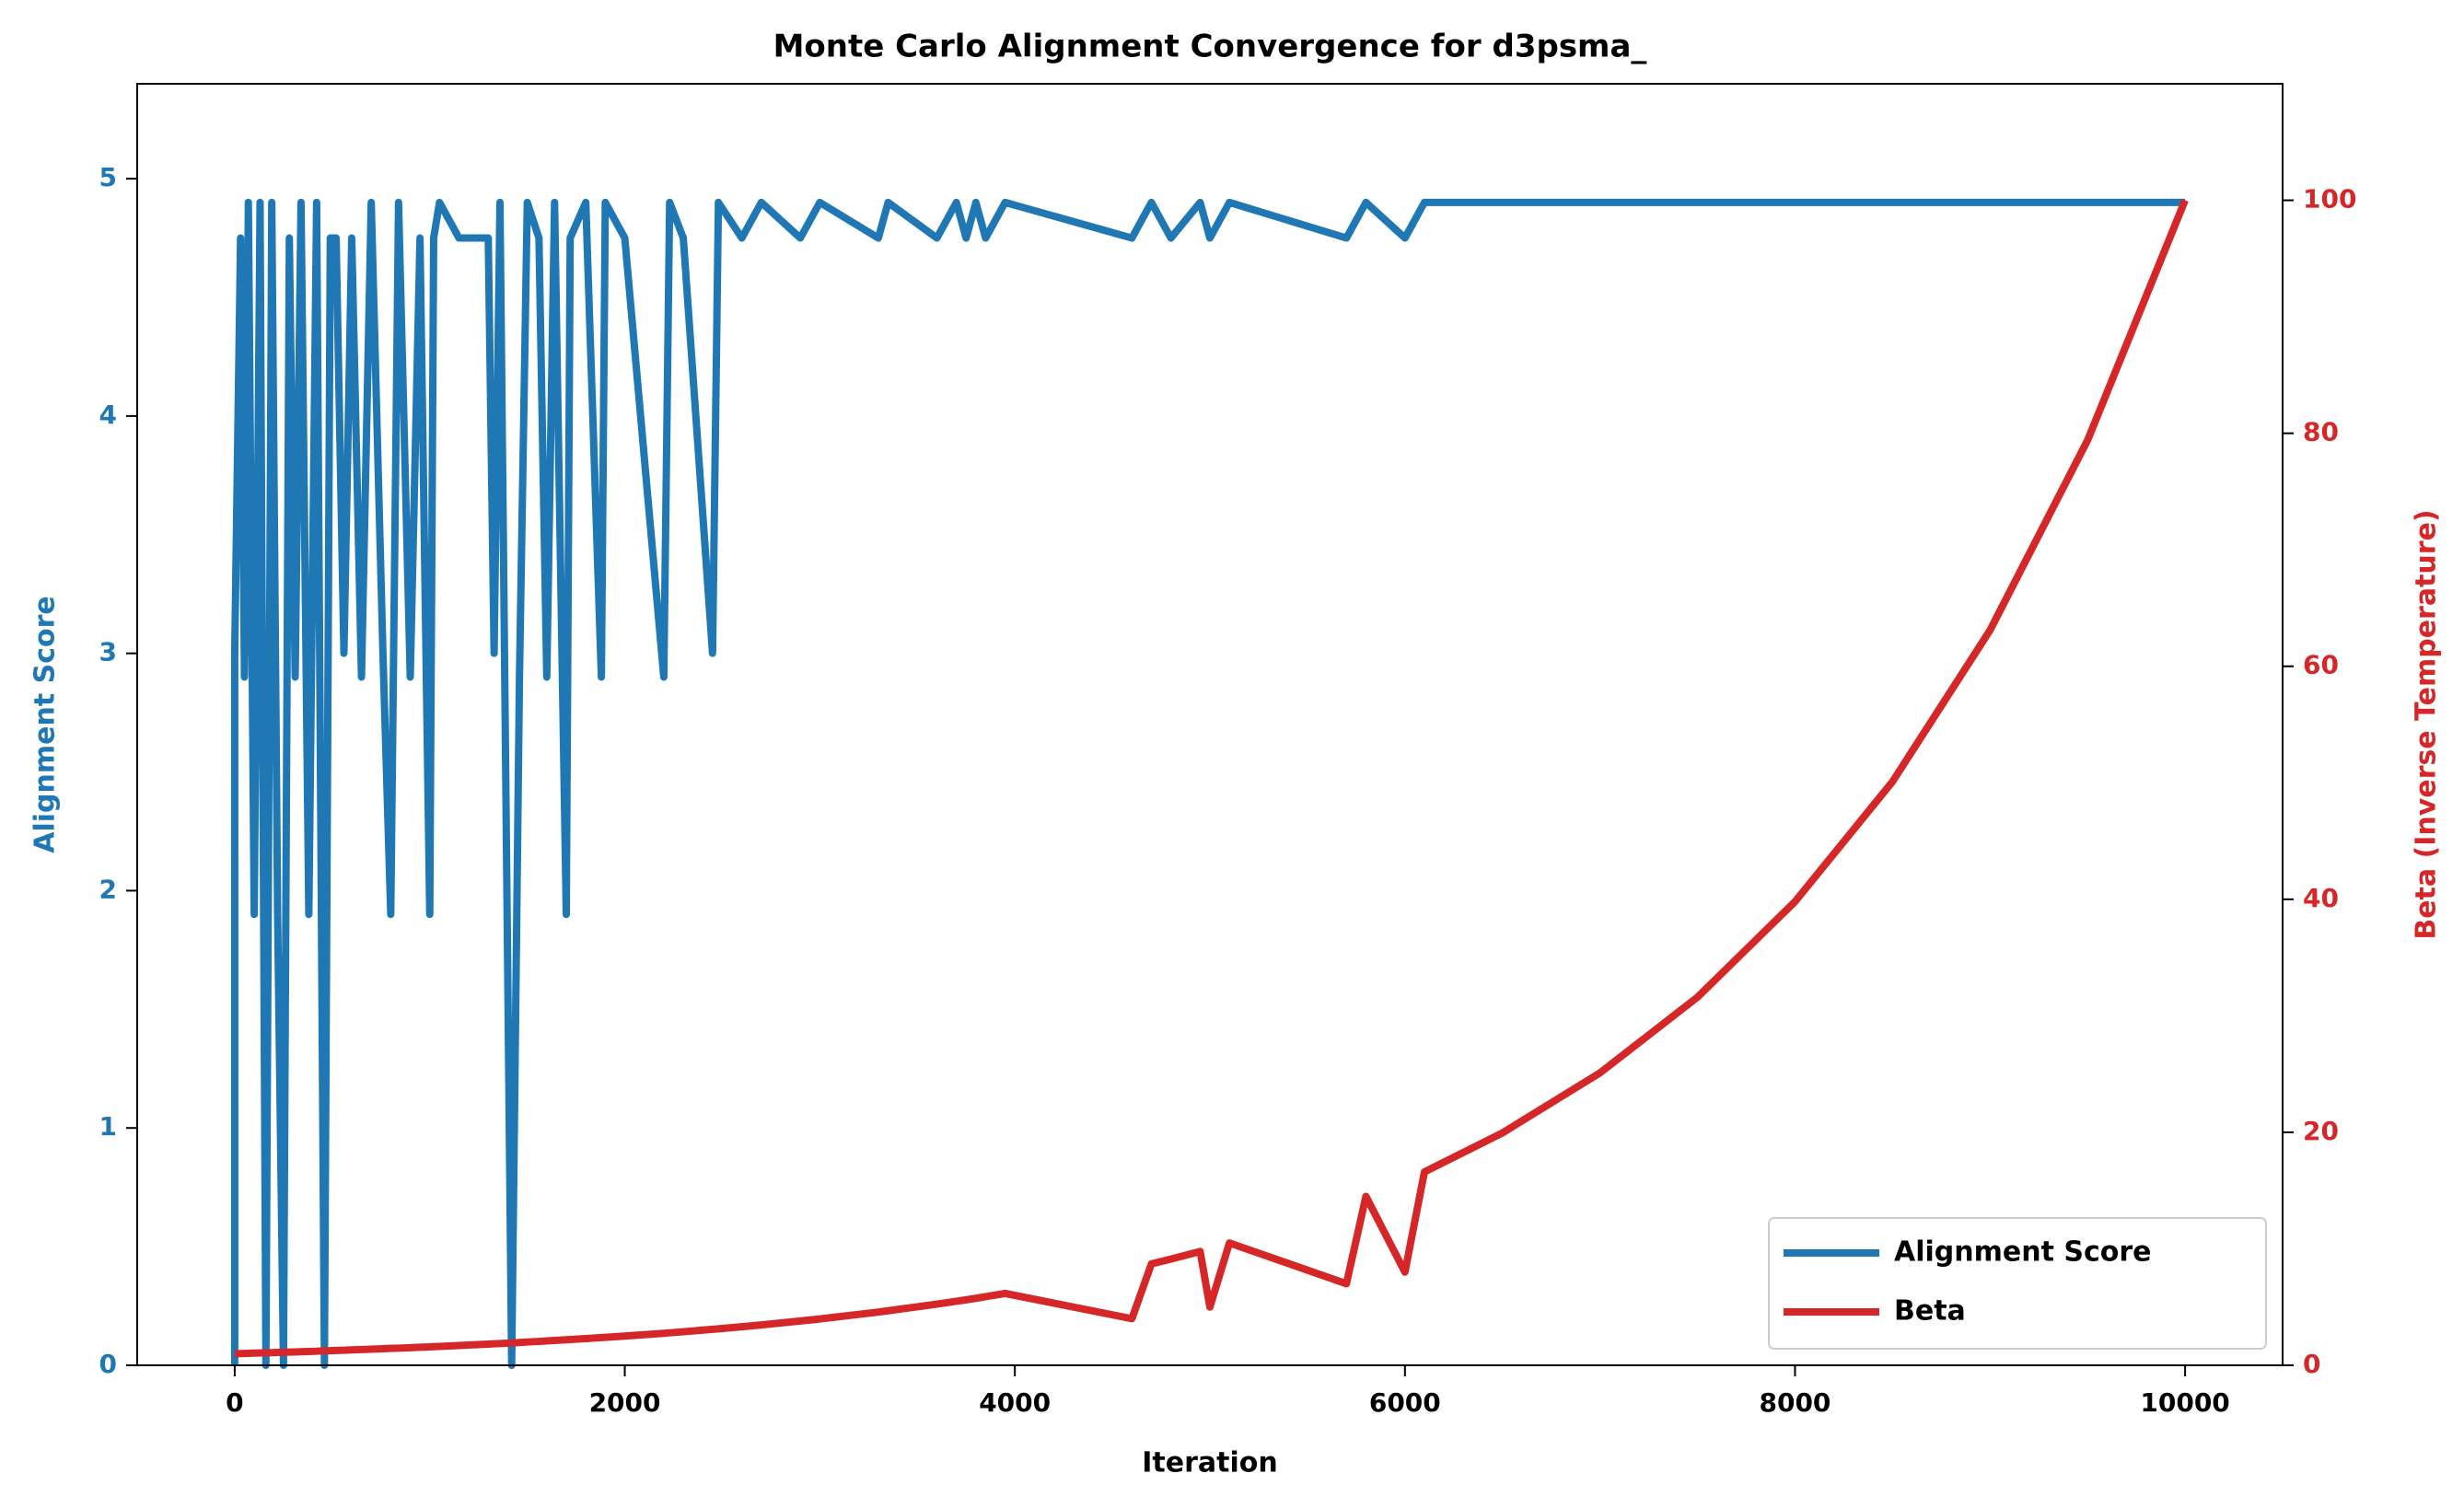  I want to click on y2-tick-label: 40, so click(2321, 898).